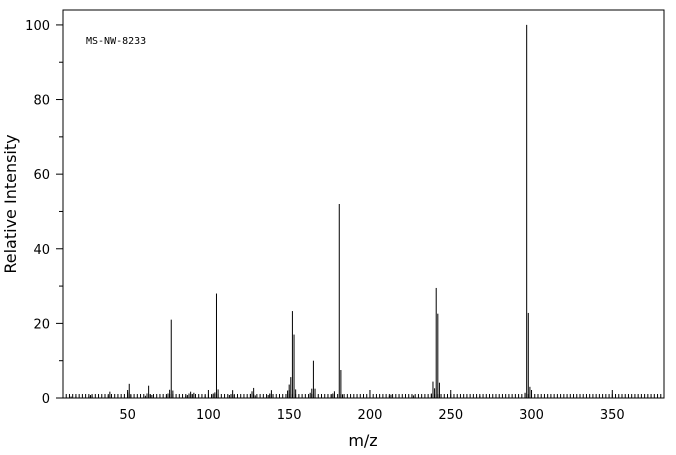 Image resolution: width=676 pixels, height=455 pixels. Describe the element at coordinates (41, 101) in the screenshot. I see `y-tick-label: 80` at that location.